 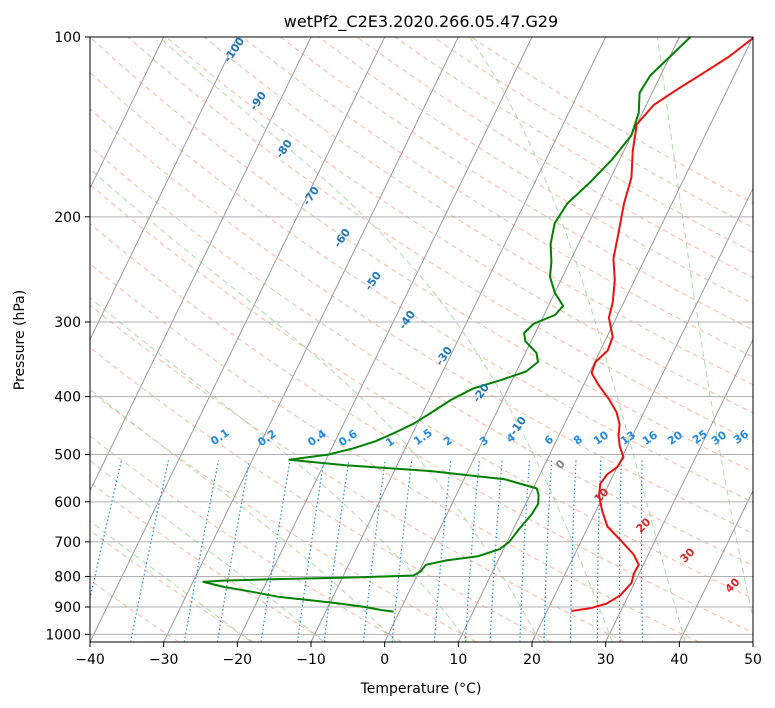 I want to click on y-tick-label: 800, so click(x=67, y=577).